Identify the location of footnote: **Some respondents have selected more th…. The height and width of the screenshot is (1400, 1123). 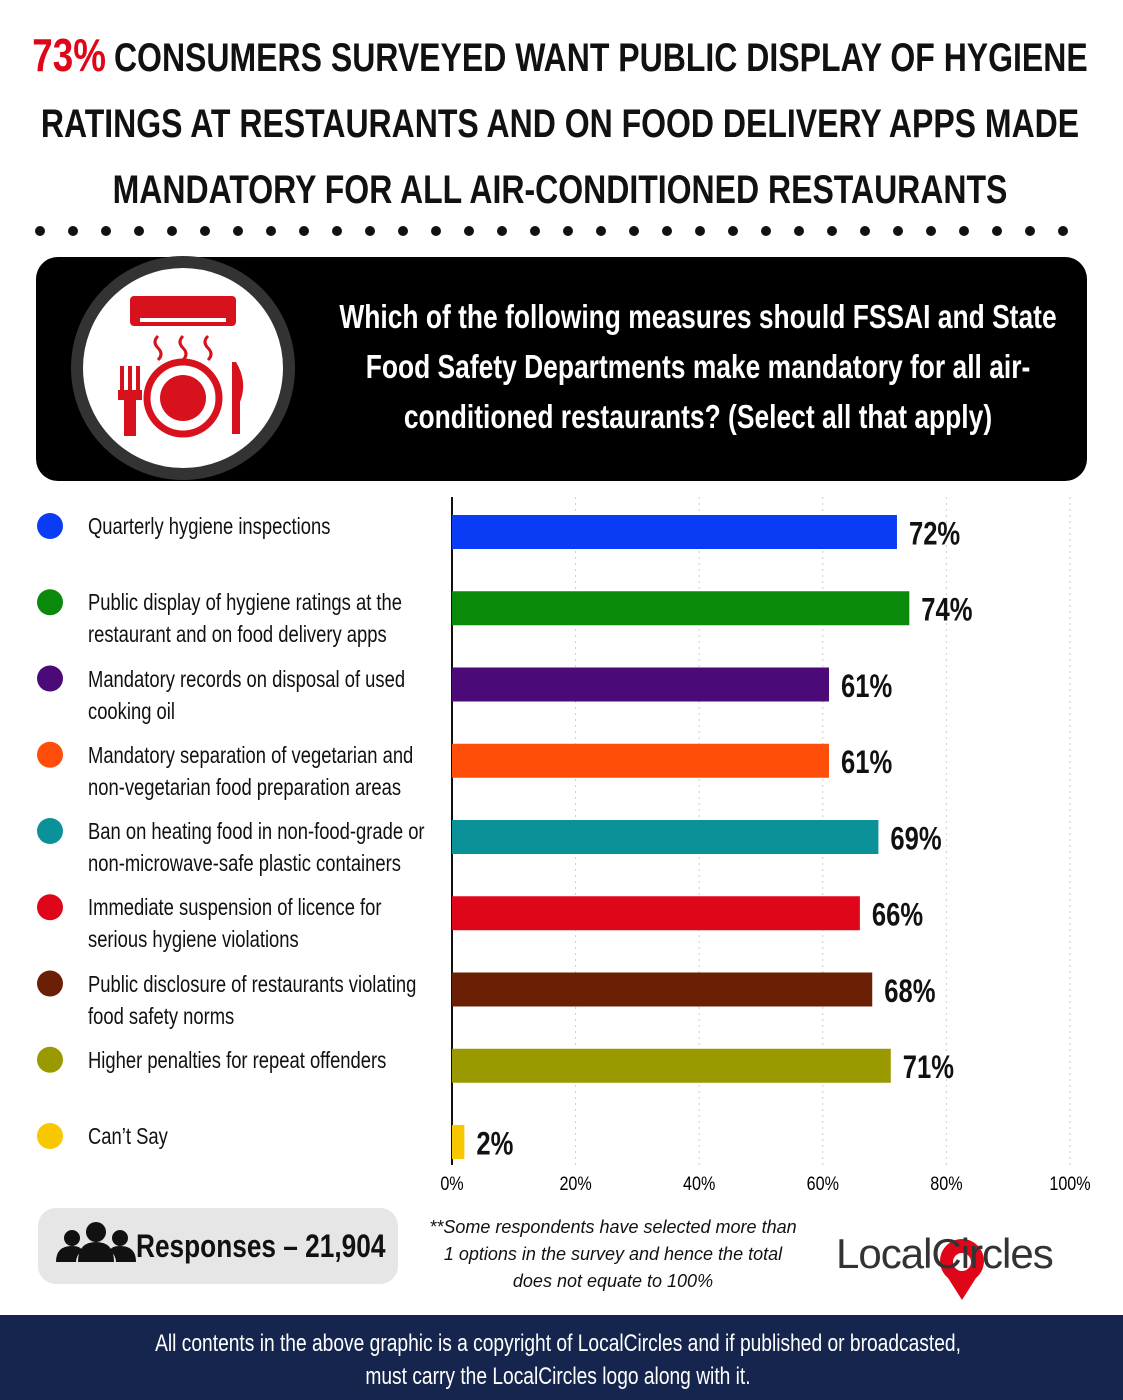
(613, 1254).